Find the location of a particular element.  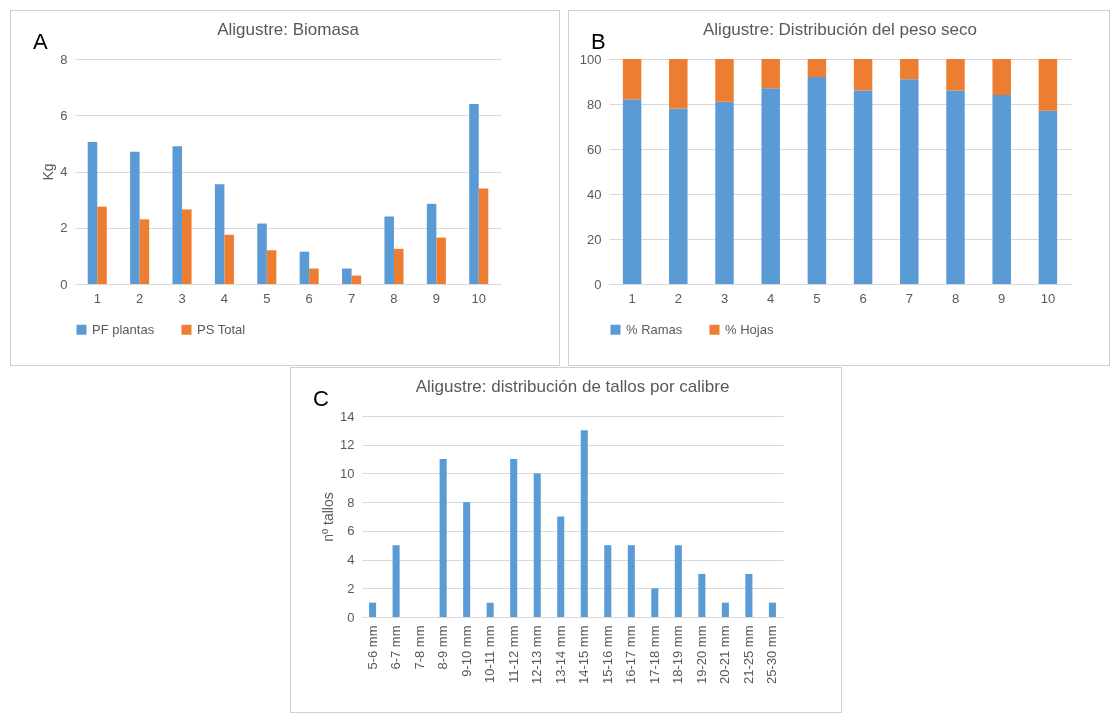

x-tick-label: 6-7 mm is located at coordinates (396, 647).